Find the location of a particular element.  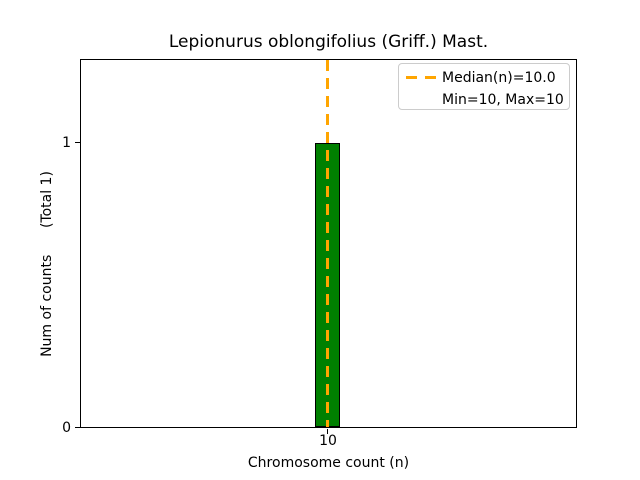

legend: Median(n)=10.0 Min=10, Max=10 is located at coordinates (484, 86).